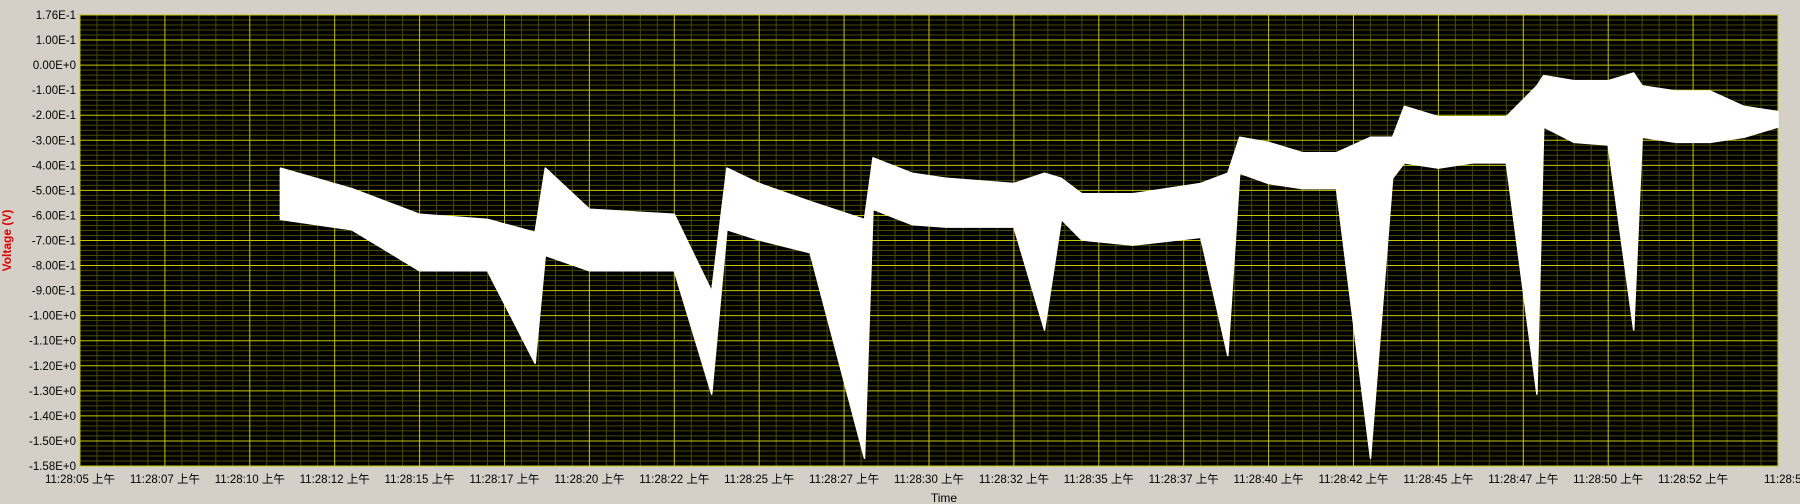 Image resolution: width=1800 pixels, height=504 pixels. What do you see at coordinates (929, 479) in the screenshot?
I see `x-tick-label: 11:28:30 上午` at bounding box center [929, 479].